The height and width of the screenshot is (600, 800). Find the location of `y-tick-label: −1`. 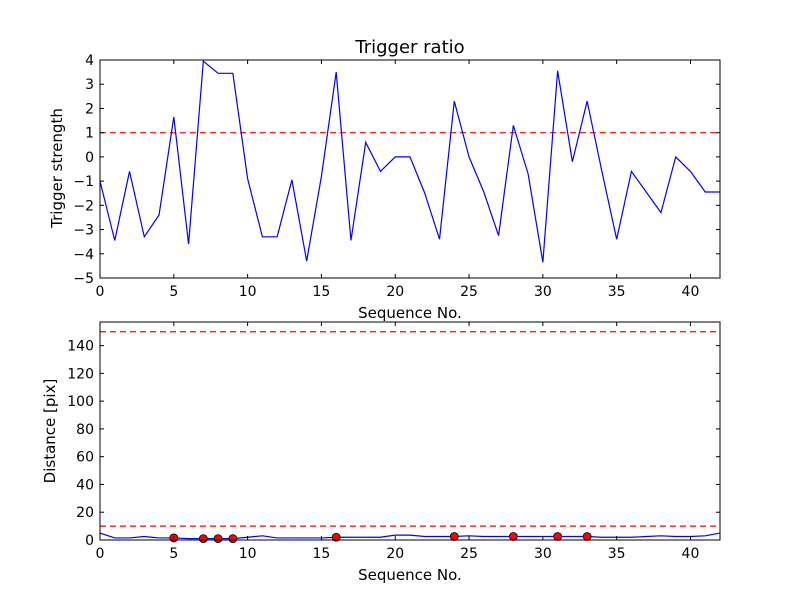

y-tick-label: −1 is located at coordinates (83, 182).